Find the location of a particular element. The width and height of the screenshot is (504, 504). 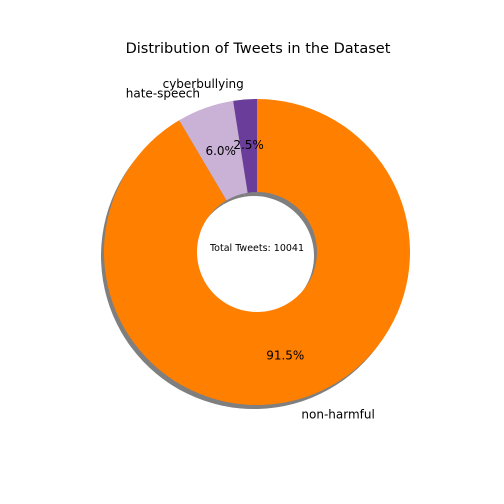

slice-pct-non-harmful: 91.5% is located at coordinates (285, 355).